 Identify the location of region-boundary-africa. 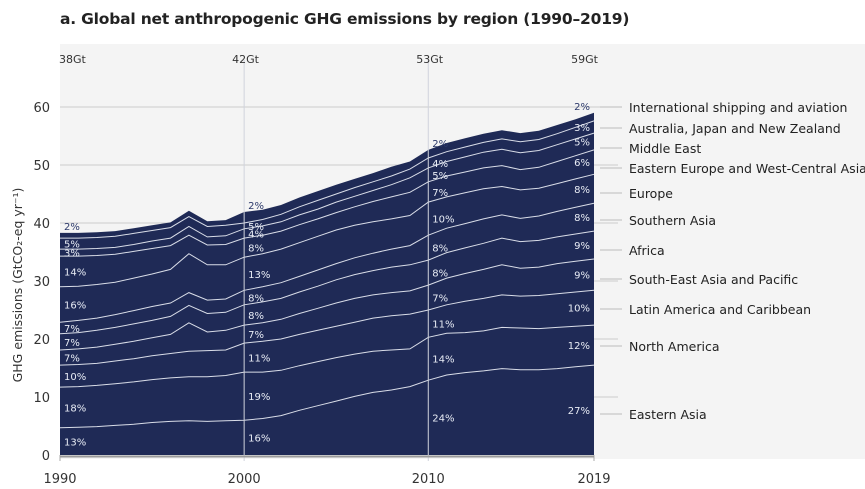
(327, 282).